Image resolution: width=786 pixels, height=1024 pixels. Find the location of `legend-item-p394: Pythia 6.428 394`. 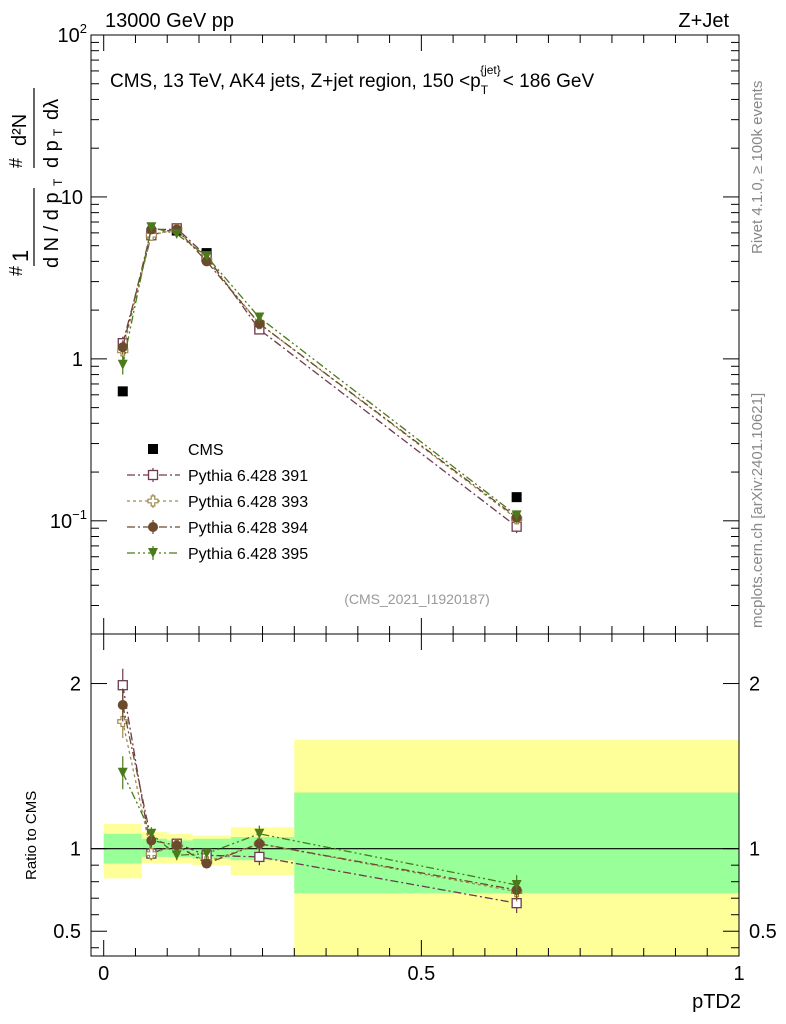

legend-item-p394: Pythia 6.428 394 is located at coordinates (217, 528).